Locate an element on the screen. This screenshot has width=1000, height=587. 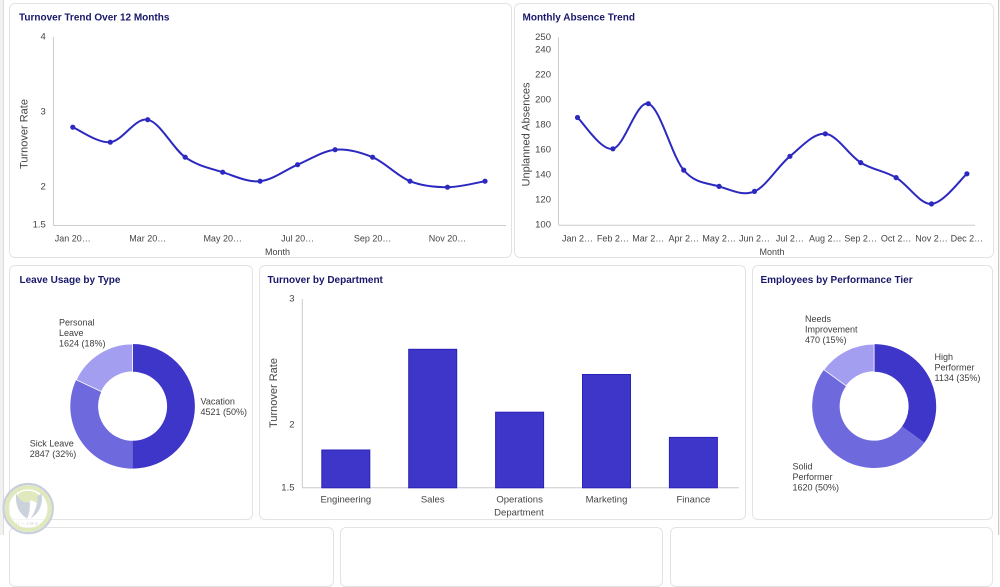
svg-text: Solid is located at coordinates (803, 467).